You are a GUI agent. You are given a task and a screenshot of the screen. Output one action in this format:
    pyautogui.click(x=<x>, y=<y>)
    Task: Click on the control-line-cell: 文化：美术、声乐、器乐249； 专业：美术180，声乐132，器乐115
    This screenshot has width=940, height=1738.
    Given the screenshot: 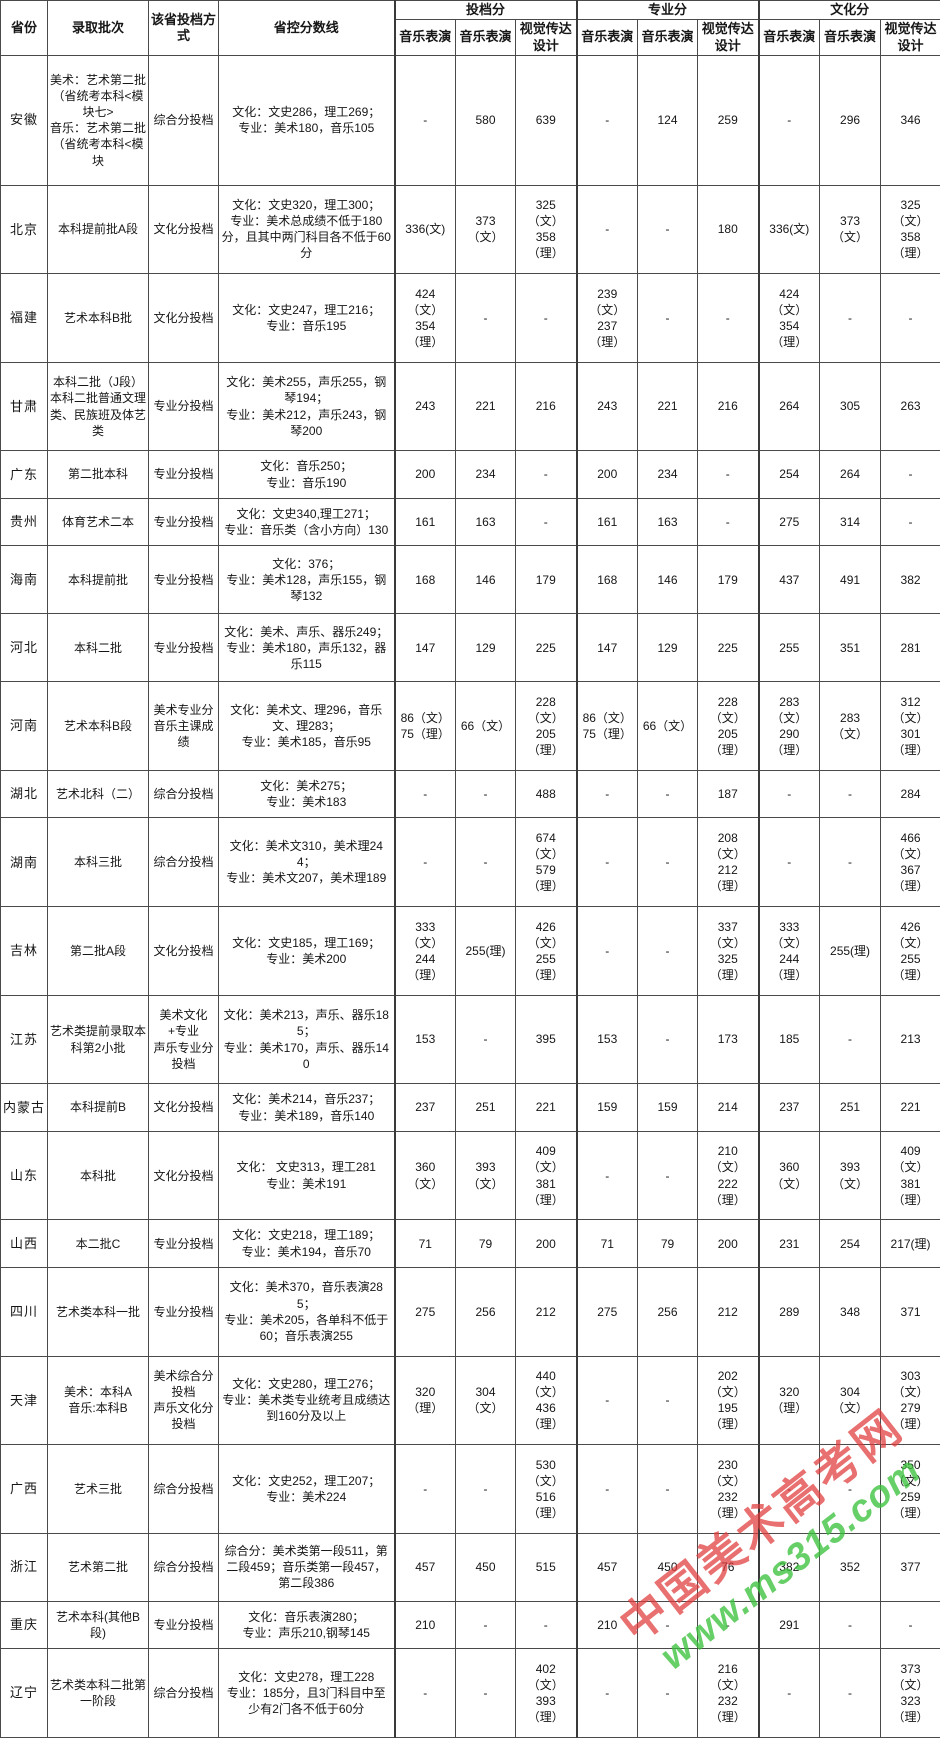 What is the action you would take?
    pyautogui.click(x=306, y=648)
    